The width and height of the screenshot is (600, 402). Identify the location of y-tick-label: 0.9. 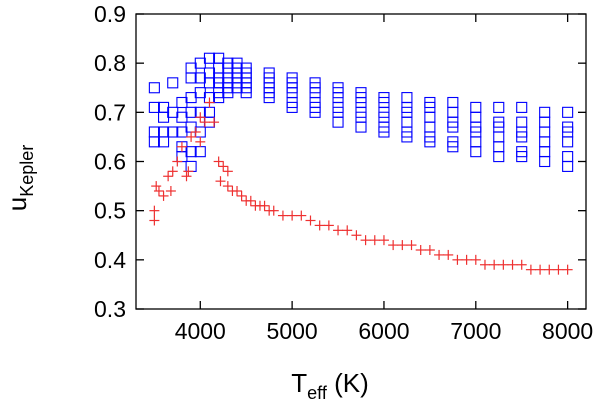
(110, 14).